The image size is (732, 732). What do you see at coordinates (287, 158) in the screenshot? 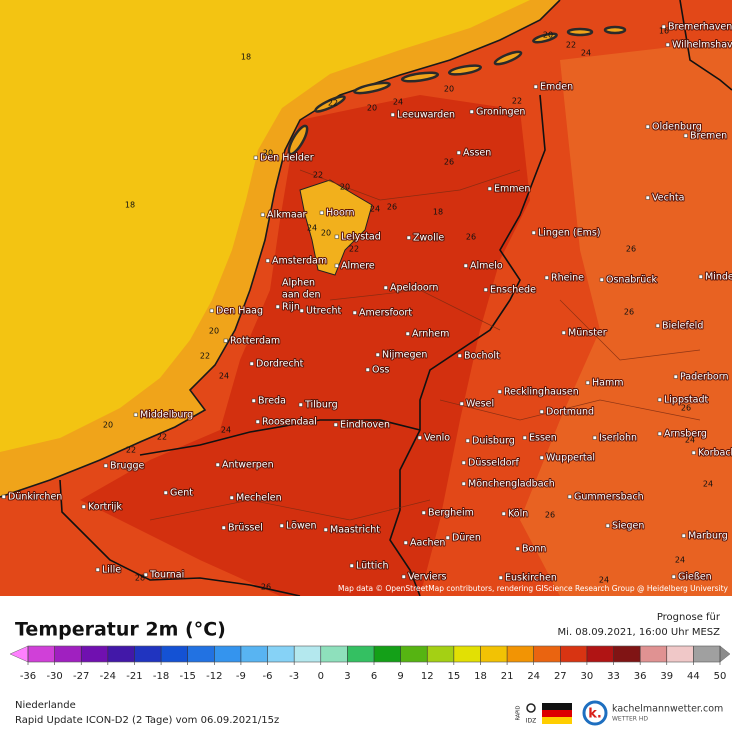
I see `city-label: Den Helder` at bounding box center [287, 158].